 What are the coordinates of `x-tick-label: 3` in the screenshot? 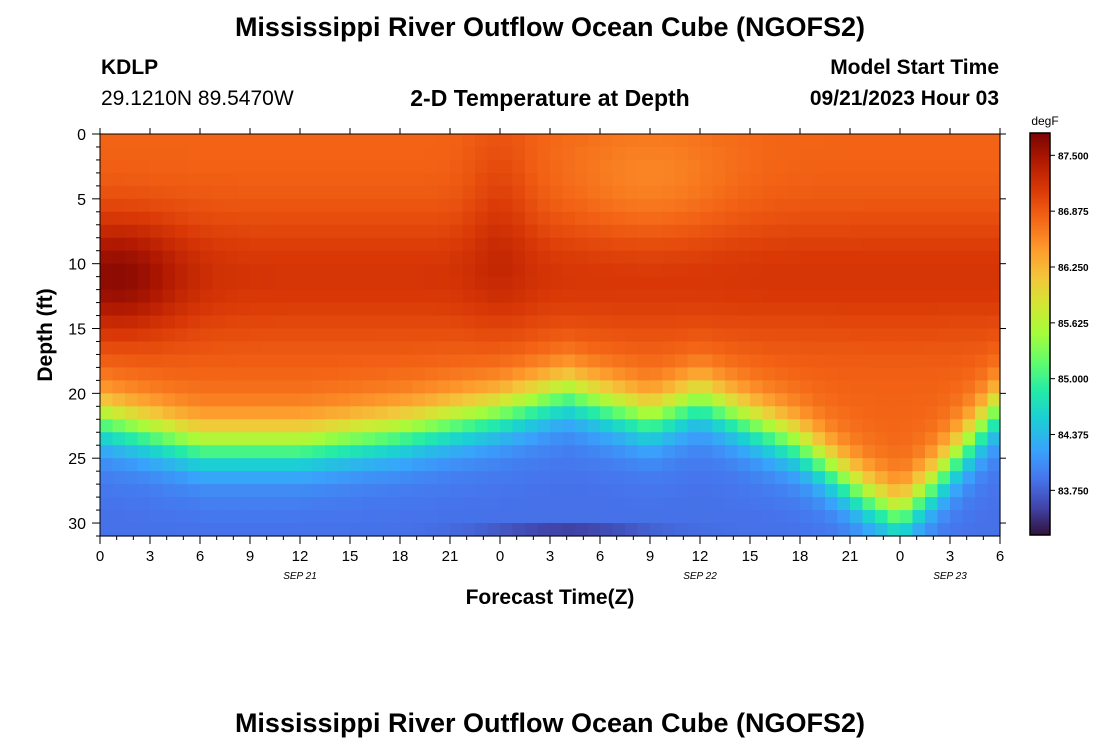 It's located at (150, 556).